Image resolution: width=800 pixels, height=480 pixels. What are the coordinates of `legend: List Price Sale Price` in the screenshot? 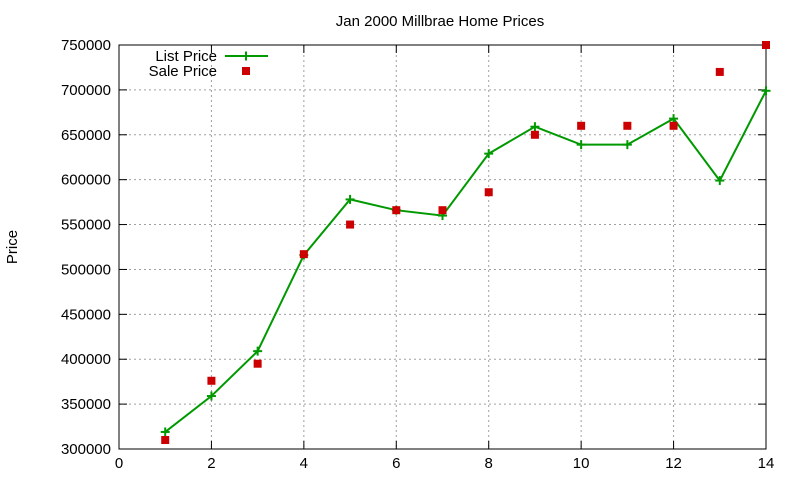 It's located at (208, 64).